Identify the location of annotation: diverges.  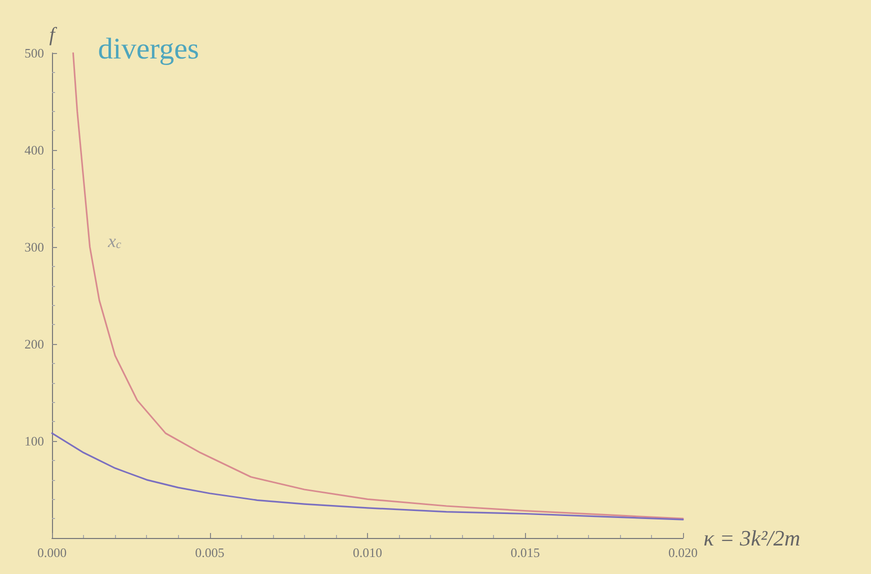
(149, 49).